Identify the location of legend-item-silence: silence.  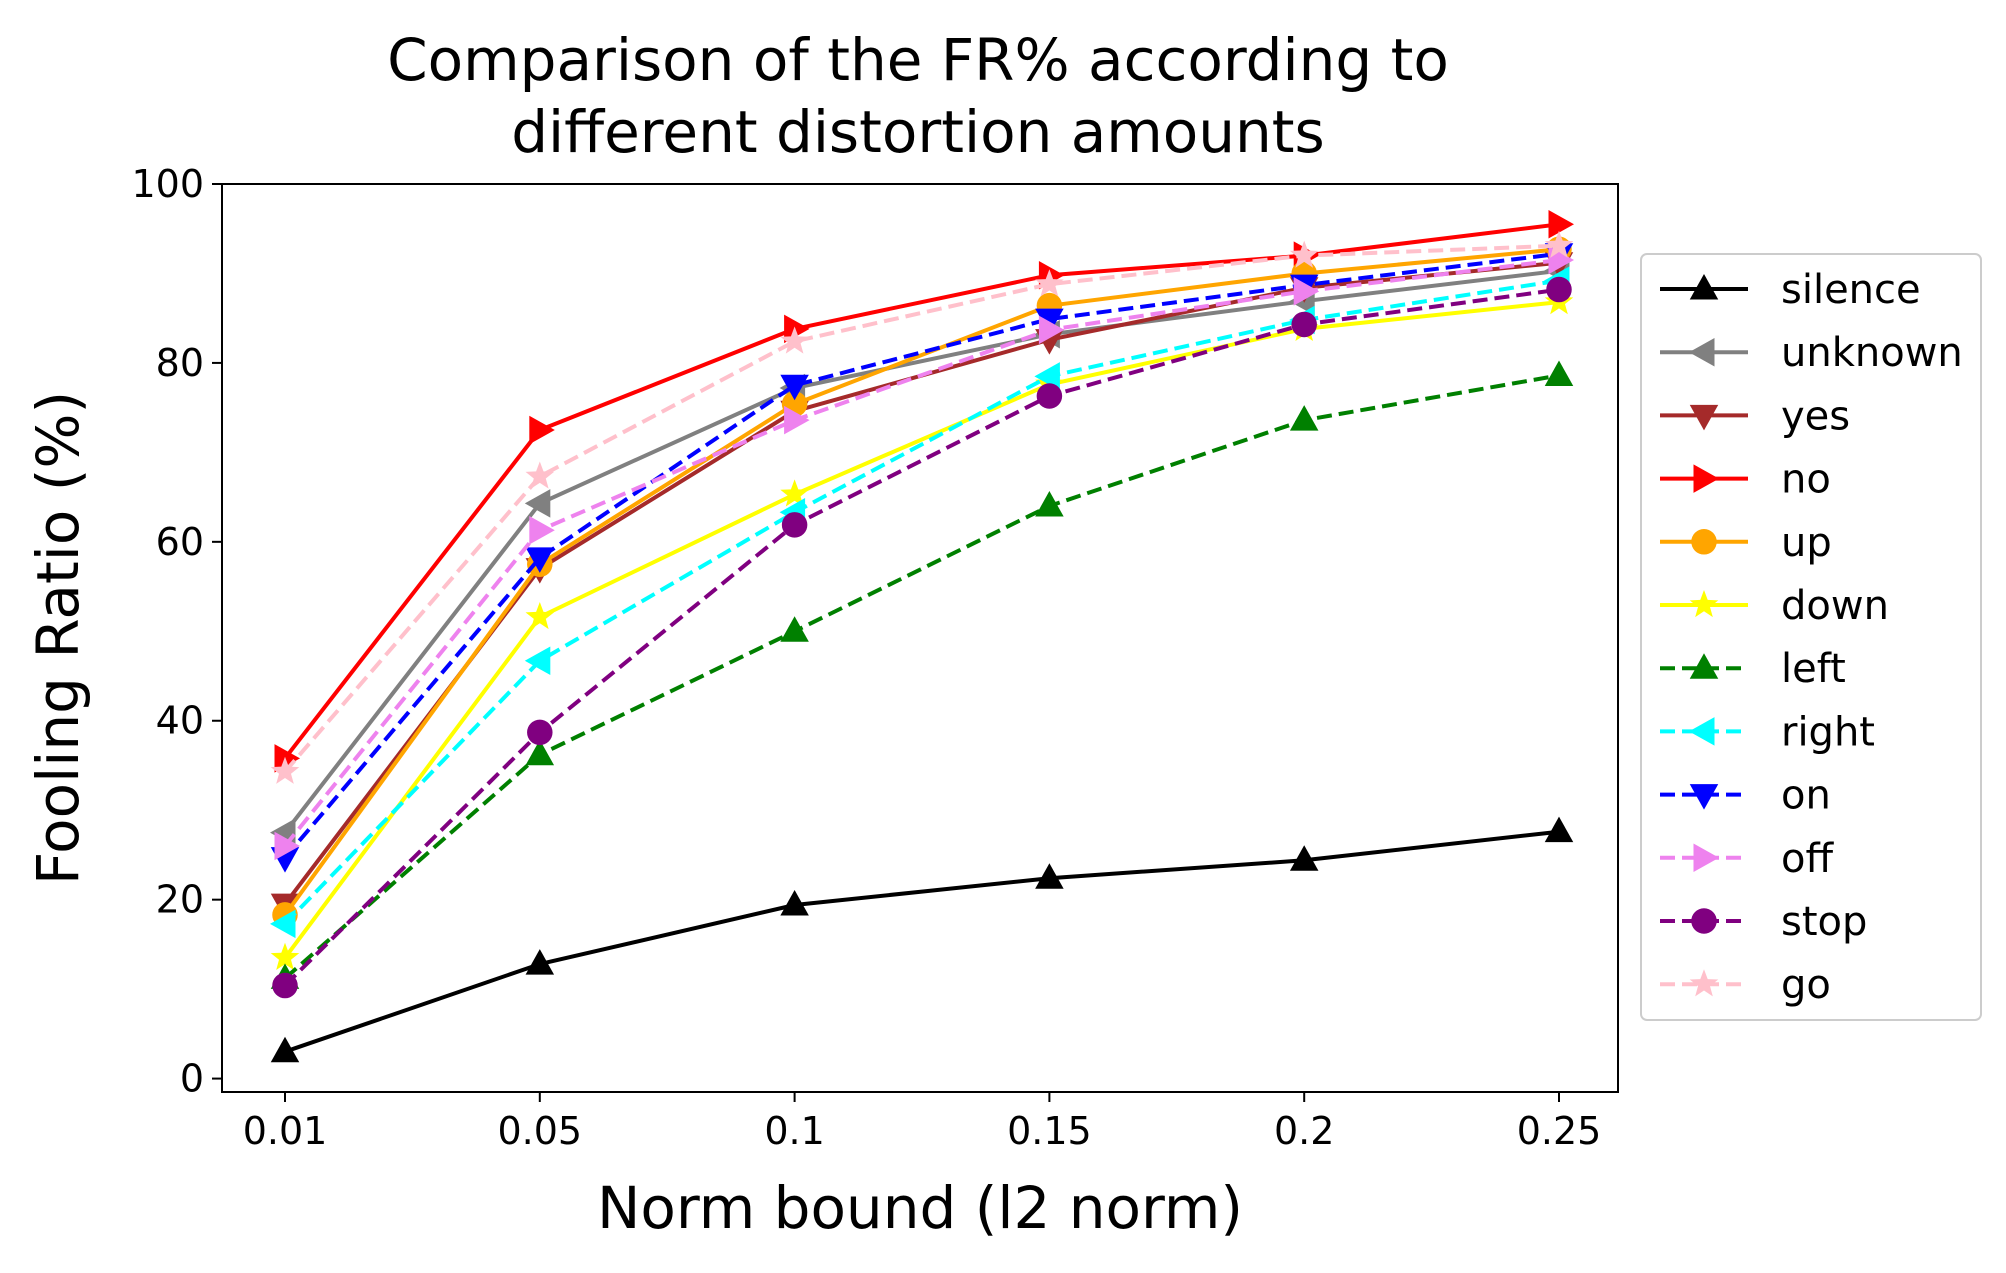
(1790, 290).